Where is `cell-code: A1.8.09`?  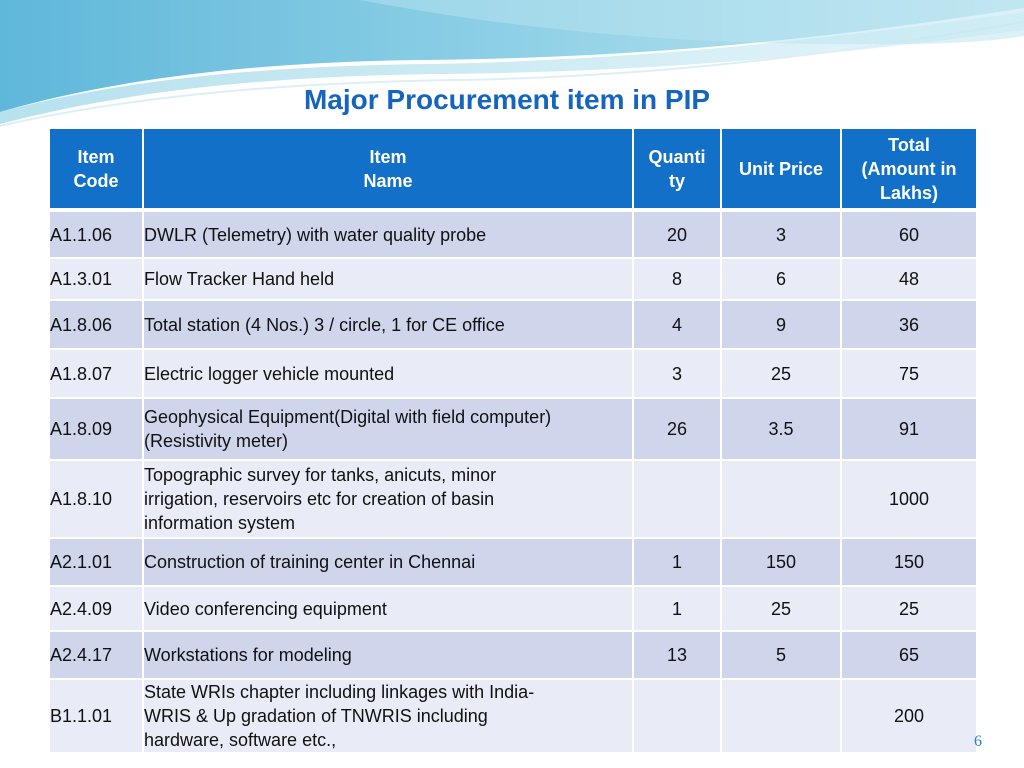 cell-code: A1.8.09 is located at coordinates (96, 429).